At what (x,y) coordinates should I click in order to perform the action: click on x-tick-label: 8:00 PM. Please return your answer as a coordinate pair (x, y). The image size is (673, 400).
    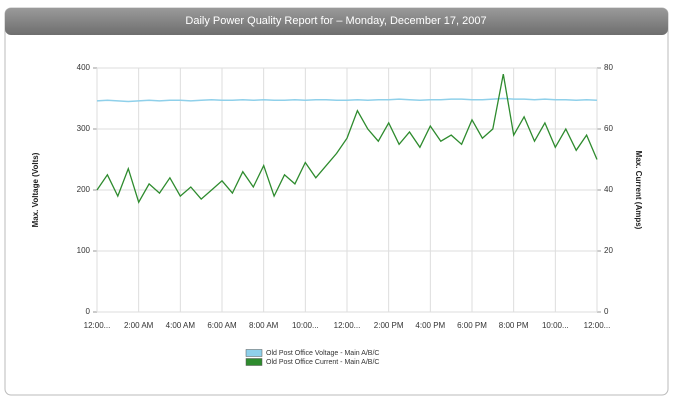
    Looking at the image, I should click on (514, 325).